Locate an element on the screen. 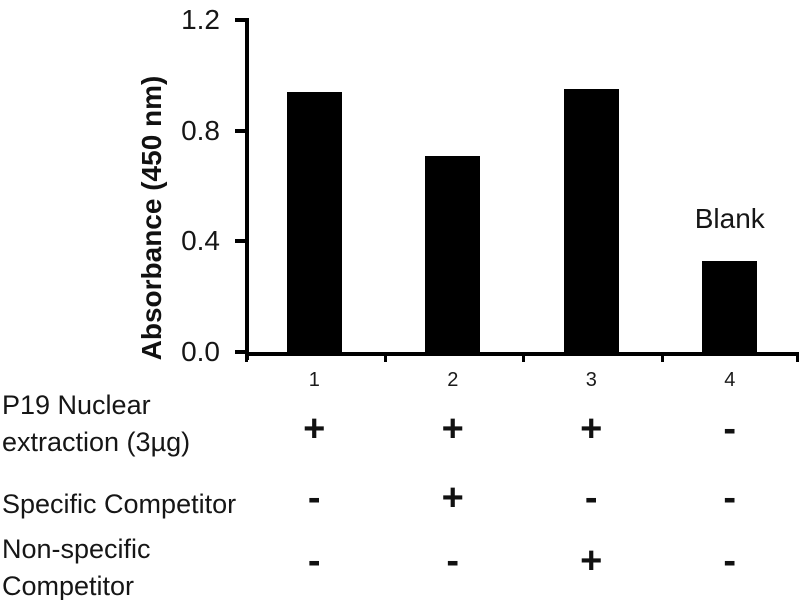  condition-row-label: Non-specific Competitor is located at coordinates (127, 565).